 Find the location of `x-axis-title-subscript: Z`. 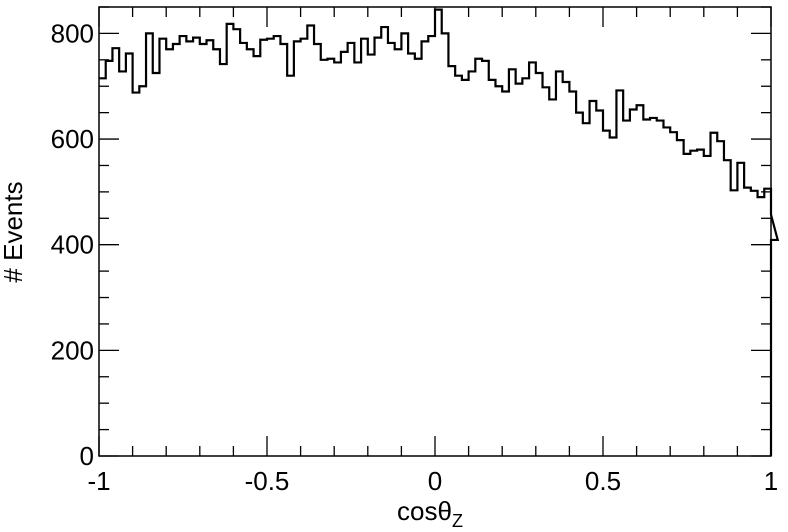

x-axis-title-subscript: Z is located at coordinates (457, 521).